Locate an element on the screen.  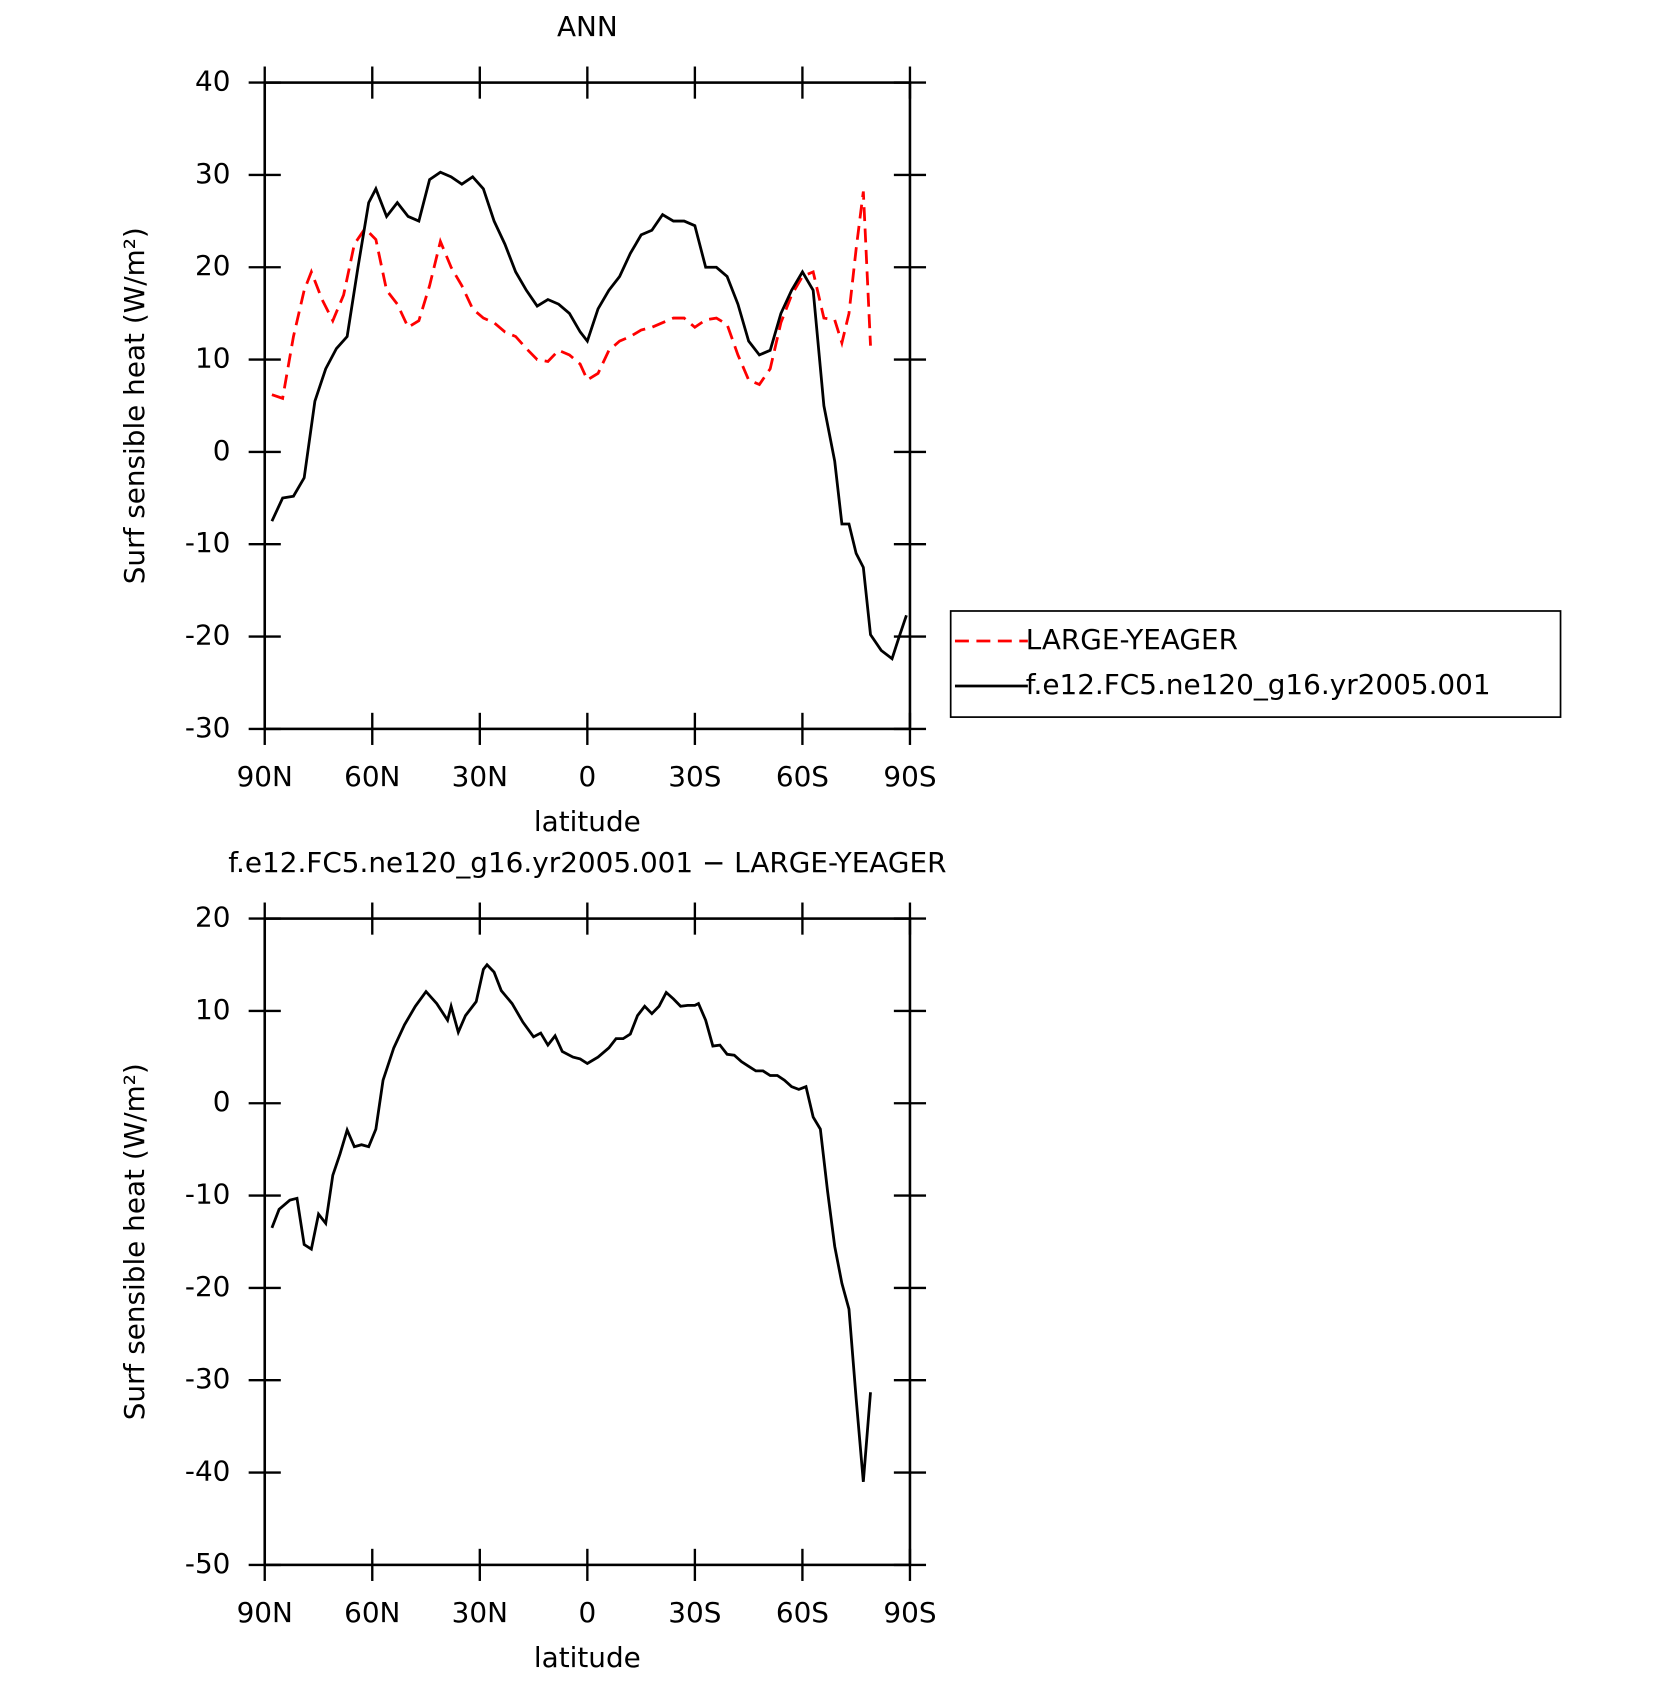
chart-title: ANN is located at coordinates (587, 26).